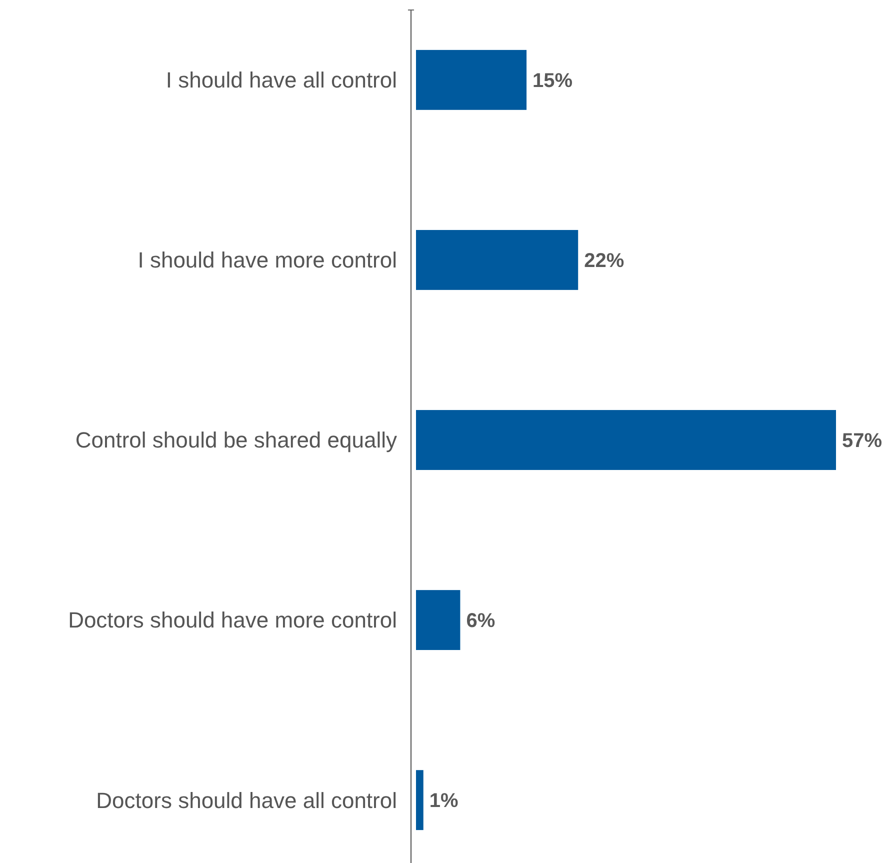 The image size is (892, 863). What do you see at coordinates (267, 260) in the screenshot?
I see `y-tick-label: I should have more control` at bounding box center [267, 260].